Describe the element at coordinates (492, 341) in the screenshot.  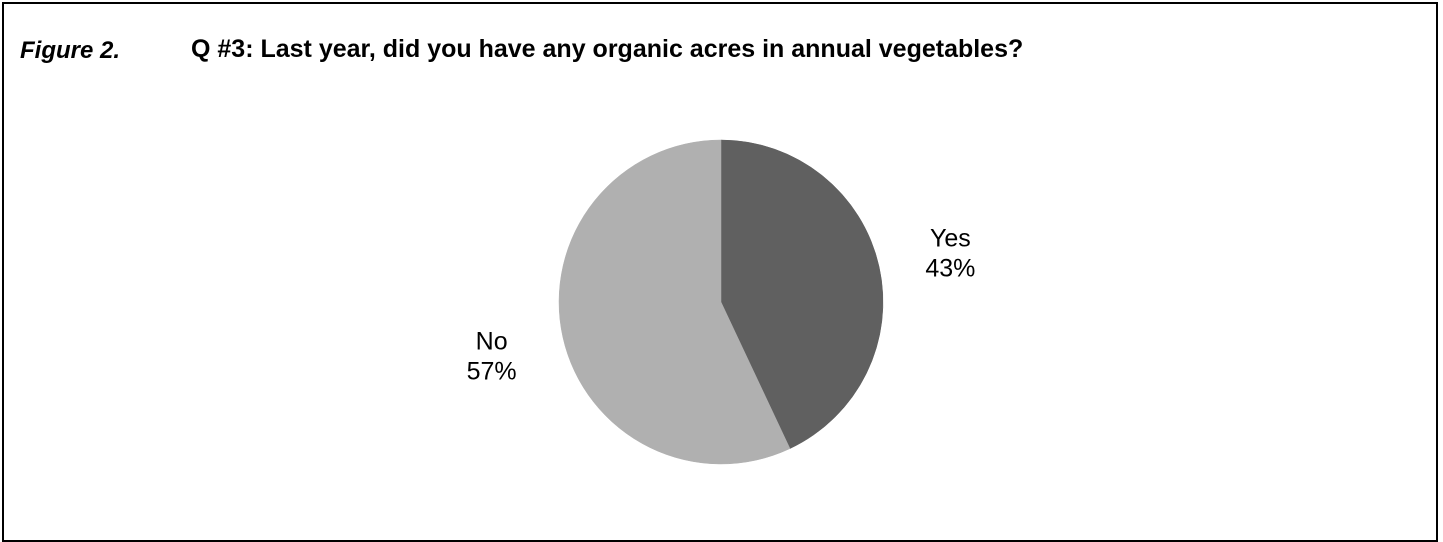
I see `slice-category-label: No` at that location.